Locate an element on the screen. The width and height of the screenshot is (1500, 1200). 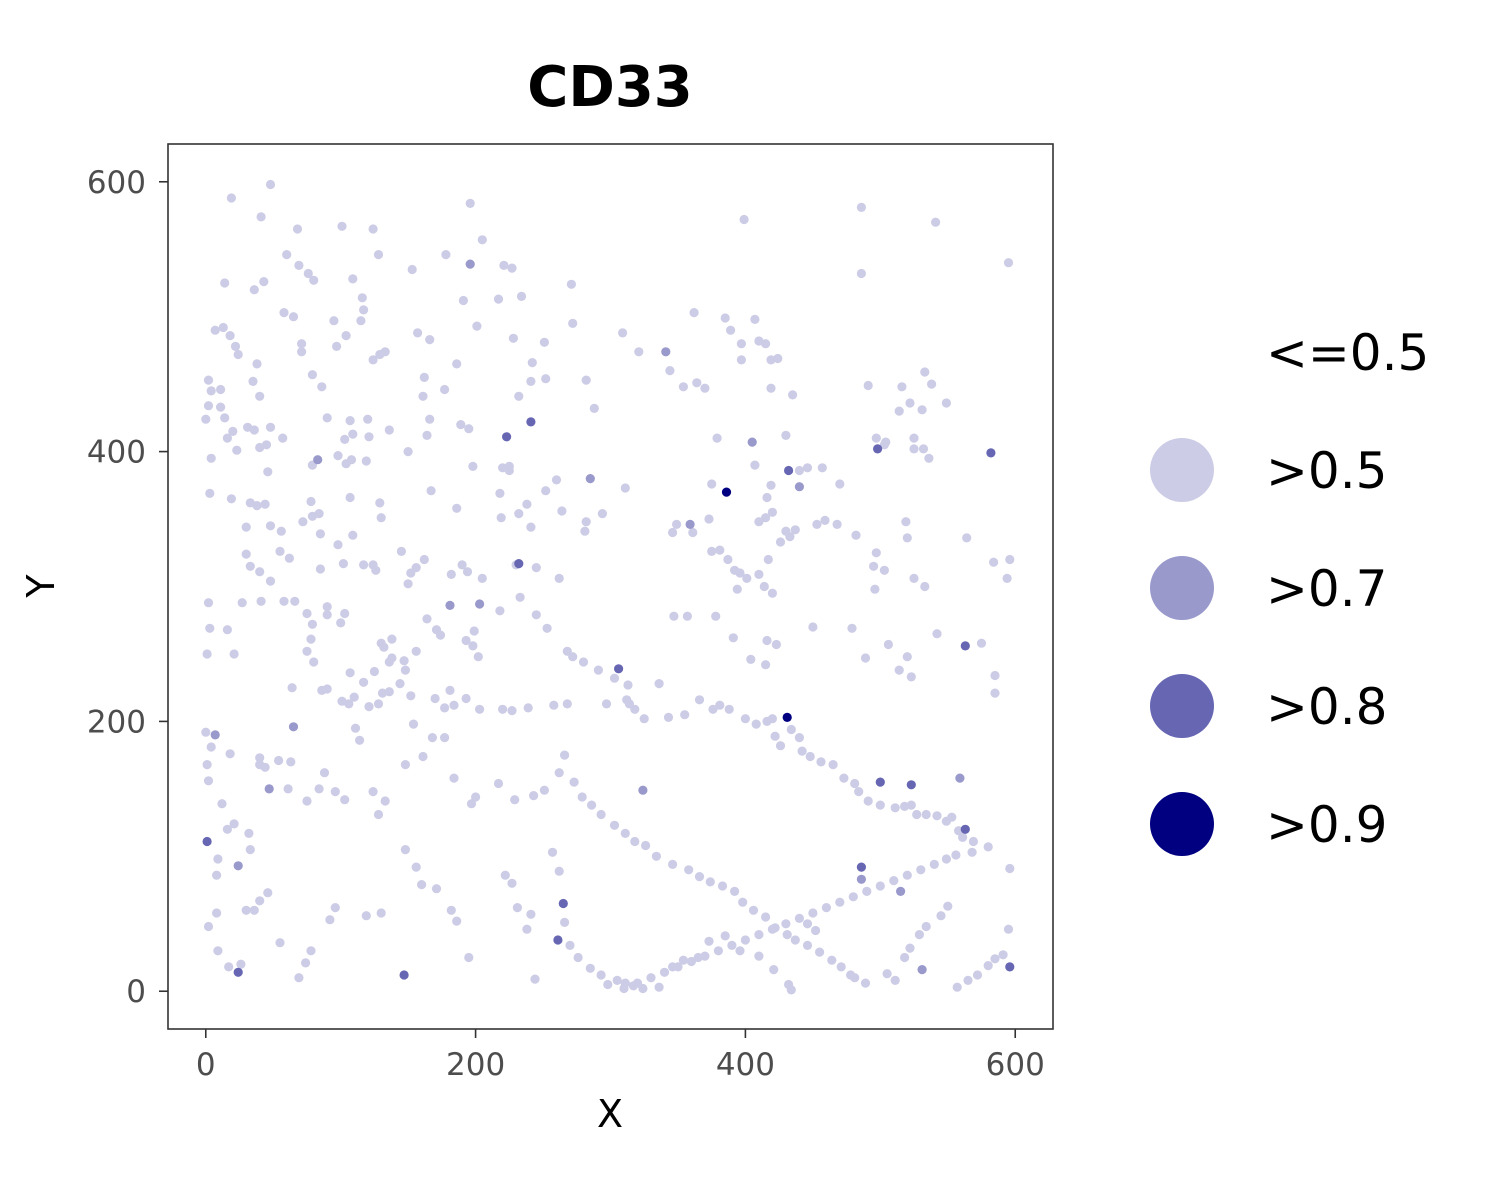
chart-title: CD33 is located at coordinates (610, 87).